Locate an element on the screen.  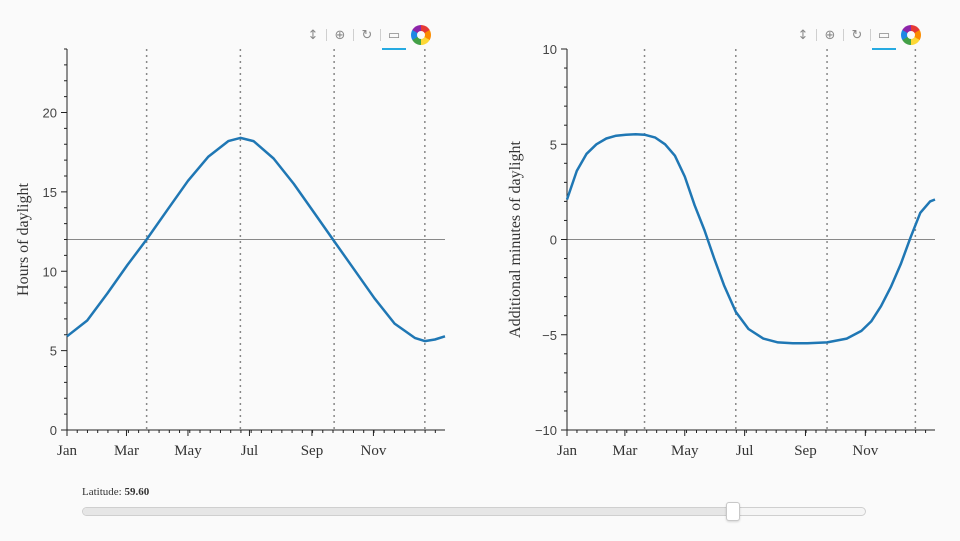
latitude-value: 59.60 is located at coordinates (137, 492).